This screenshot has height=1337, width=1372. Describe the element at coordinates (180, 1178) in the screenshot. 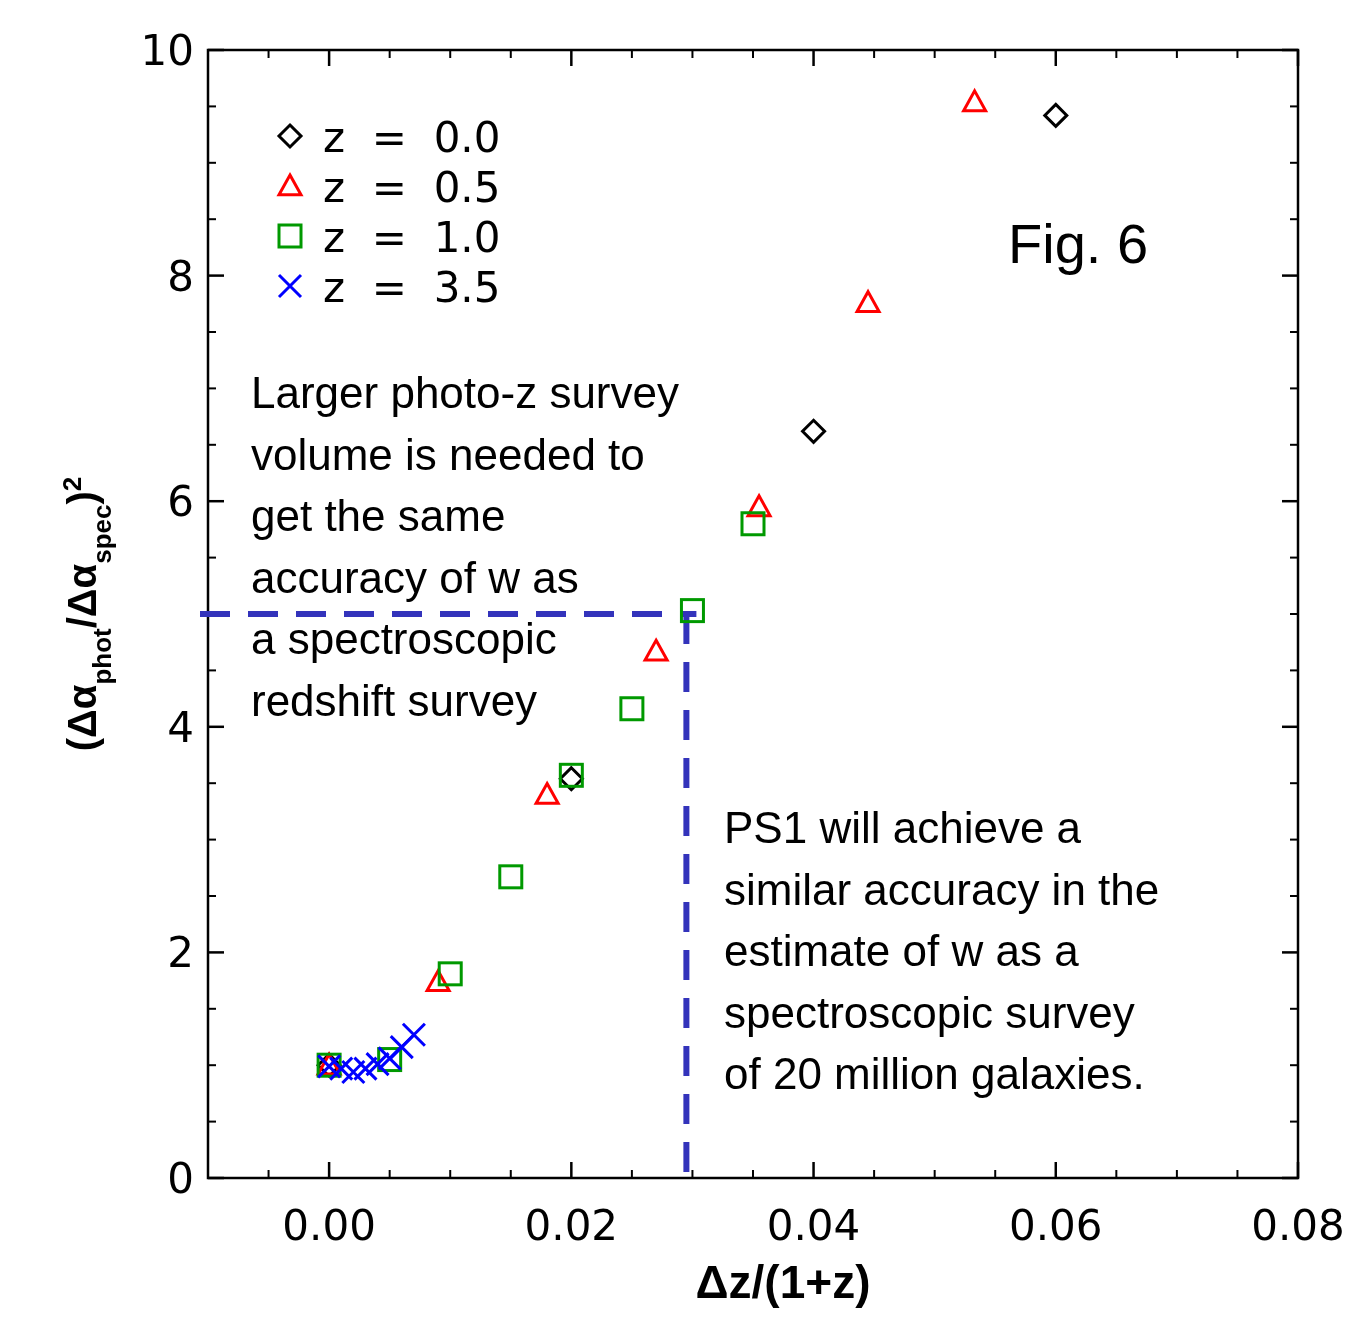

I see `y-tick-label: 0` at that location.